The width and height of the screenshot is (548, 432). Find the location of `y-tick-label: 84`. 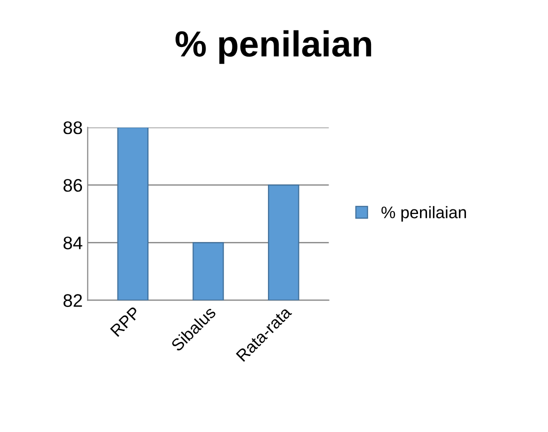

y-tick-label: 84 is located at coordinates (73, 243).